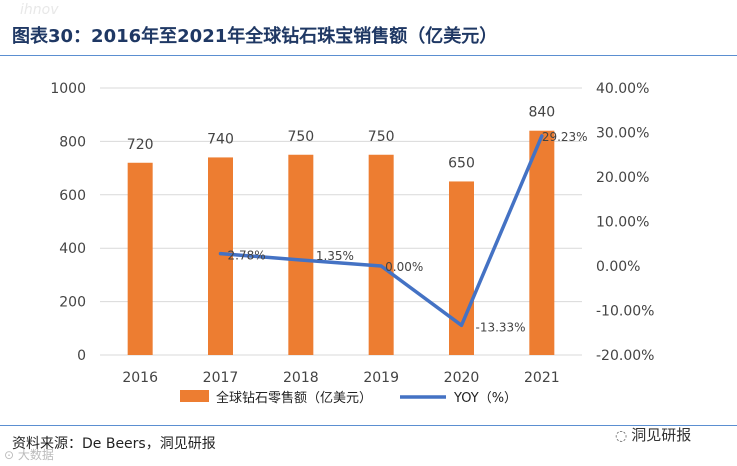  I want to click on right-tick-label: 0.00%, so click(618, 267).